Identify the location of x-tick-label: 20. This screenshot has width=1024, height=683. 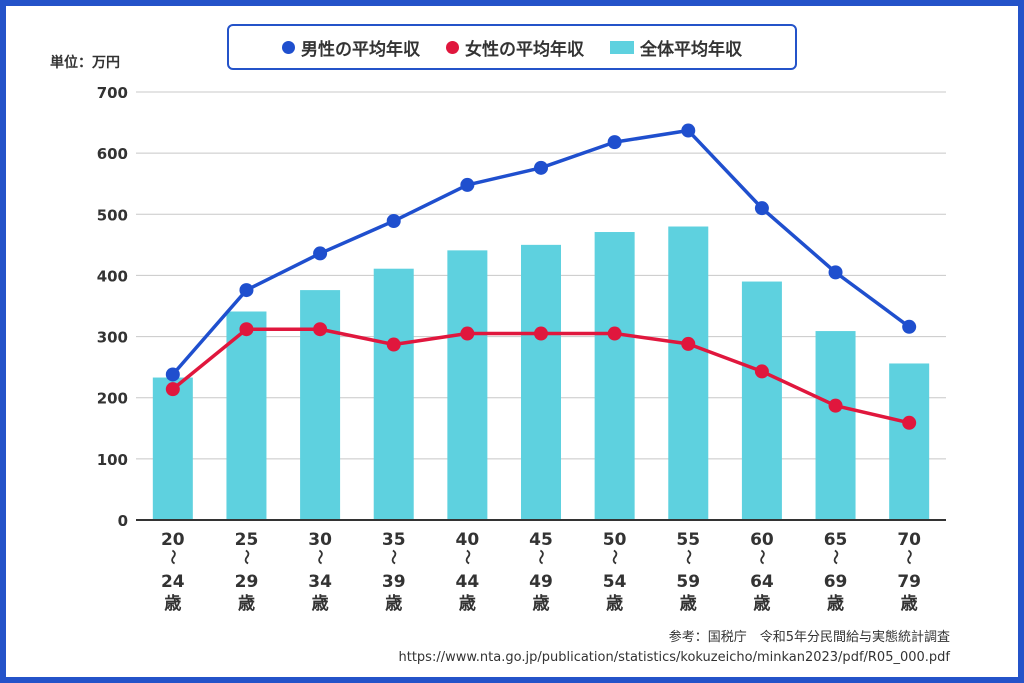
(173, 540).